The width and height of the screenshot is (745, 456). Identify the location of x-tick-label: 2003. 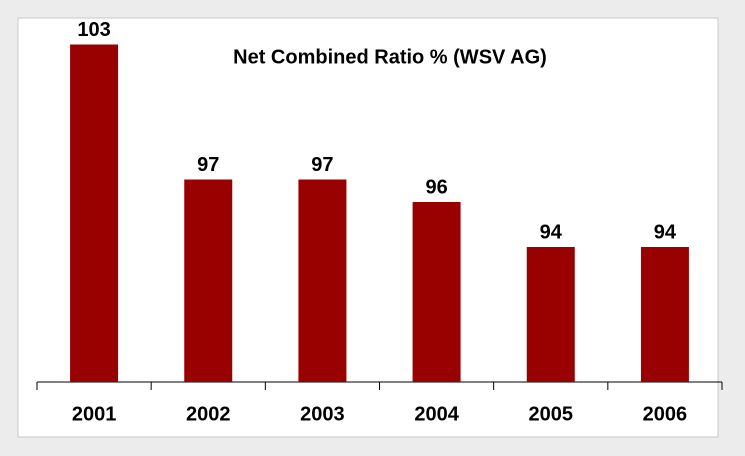
(322, 414).